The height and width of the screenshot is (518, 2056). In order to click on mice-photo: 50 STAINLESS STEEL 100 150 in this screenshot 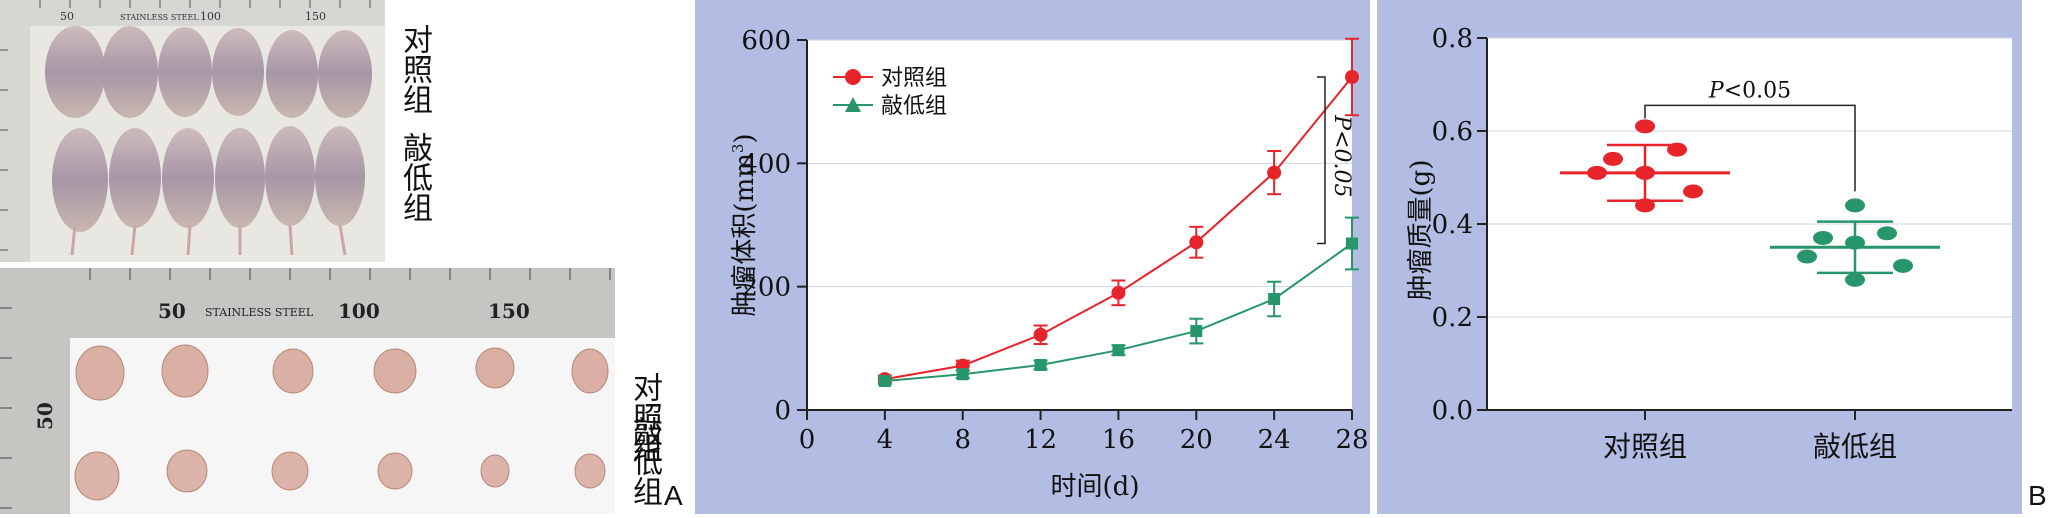, I will do `click(192, 131)`.